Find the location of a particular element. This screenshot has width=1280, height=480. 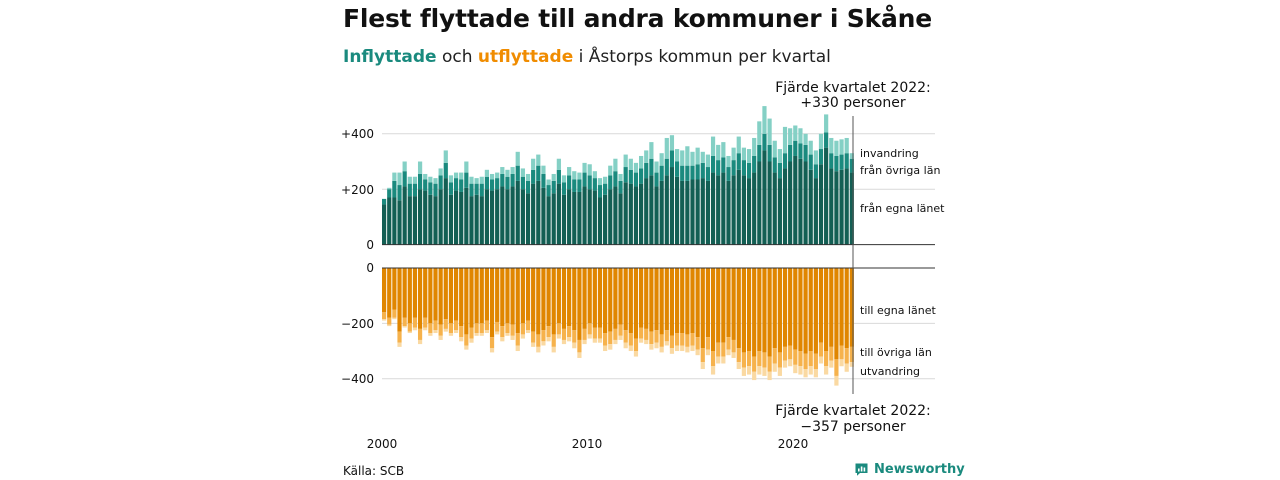

bar-inflow-s2-q33 is located at coordinates (553, 177).